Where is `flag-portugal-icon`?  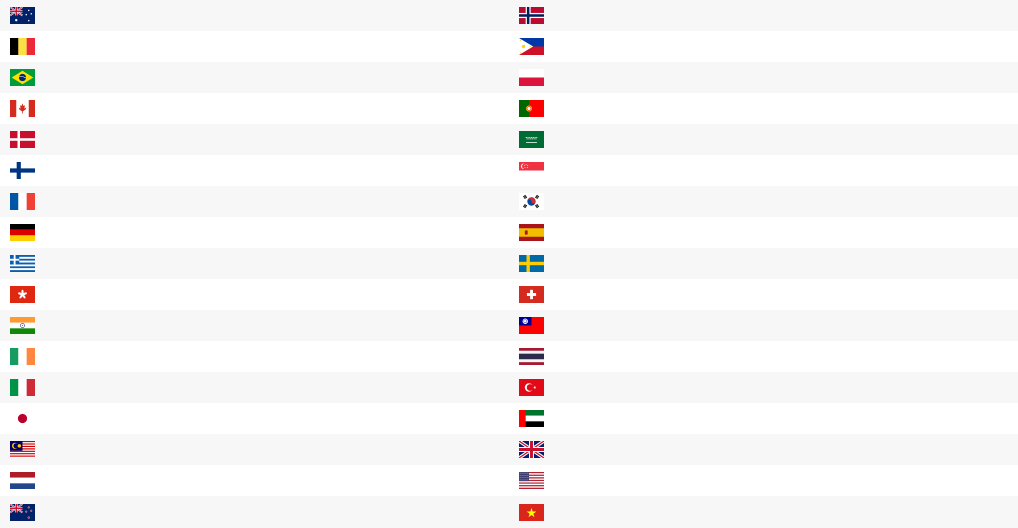
flag-portugal-icon is located at coordinates (531, 108).